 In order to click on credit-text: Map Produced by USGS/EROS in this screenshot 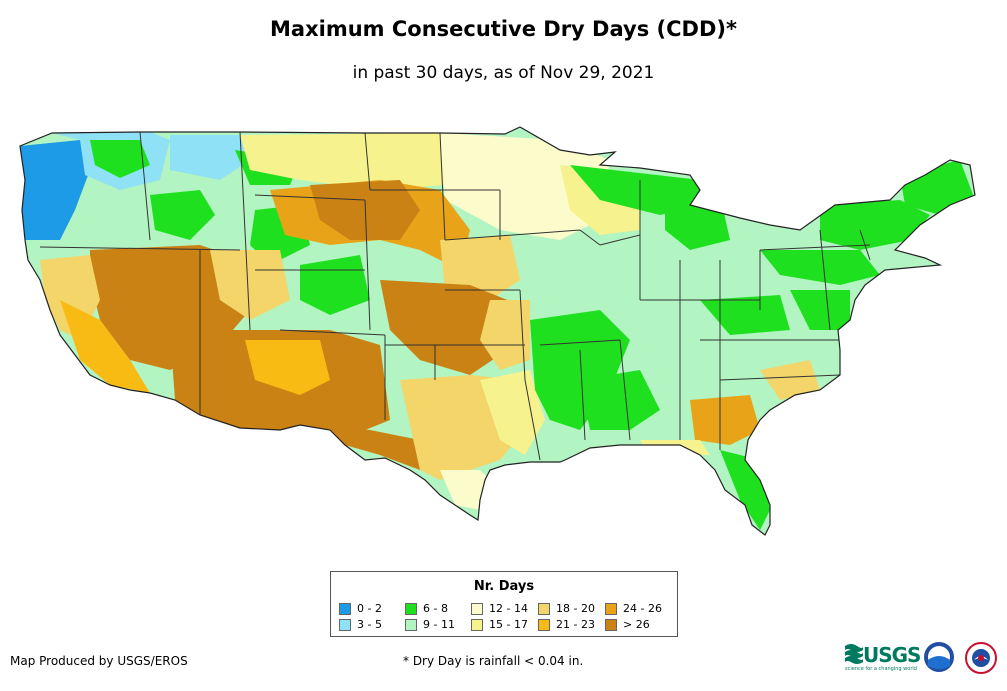, I will do `click(99, 661)`.